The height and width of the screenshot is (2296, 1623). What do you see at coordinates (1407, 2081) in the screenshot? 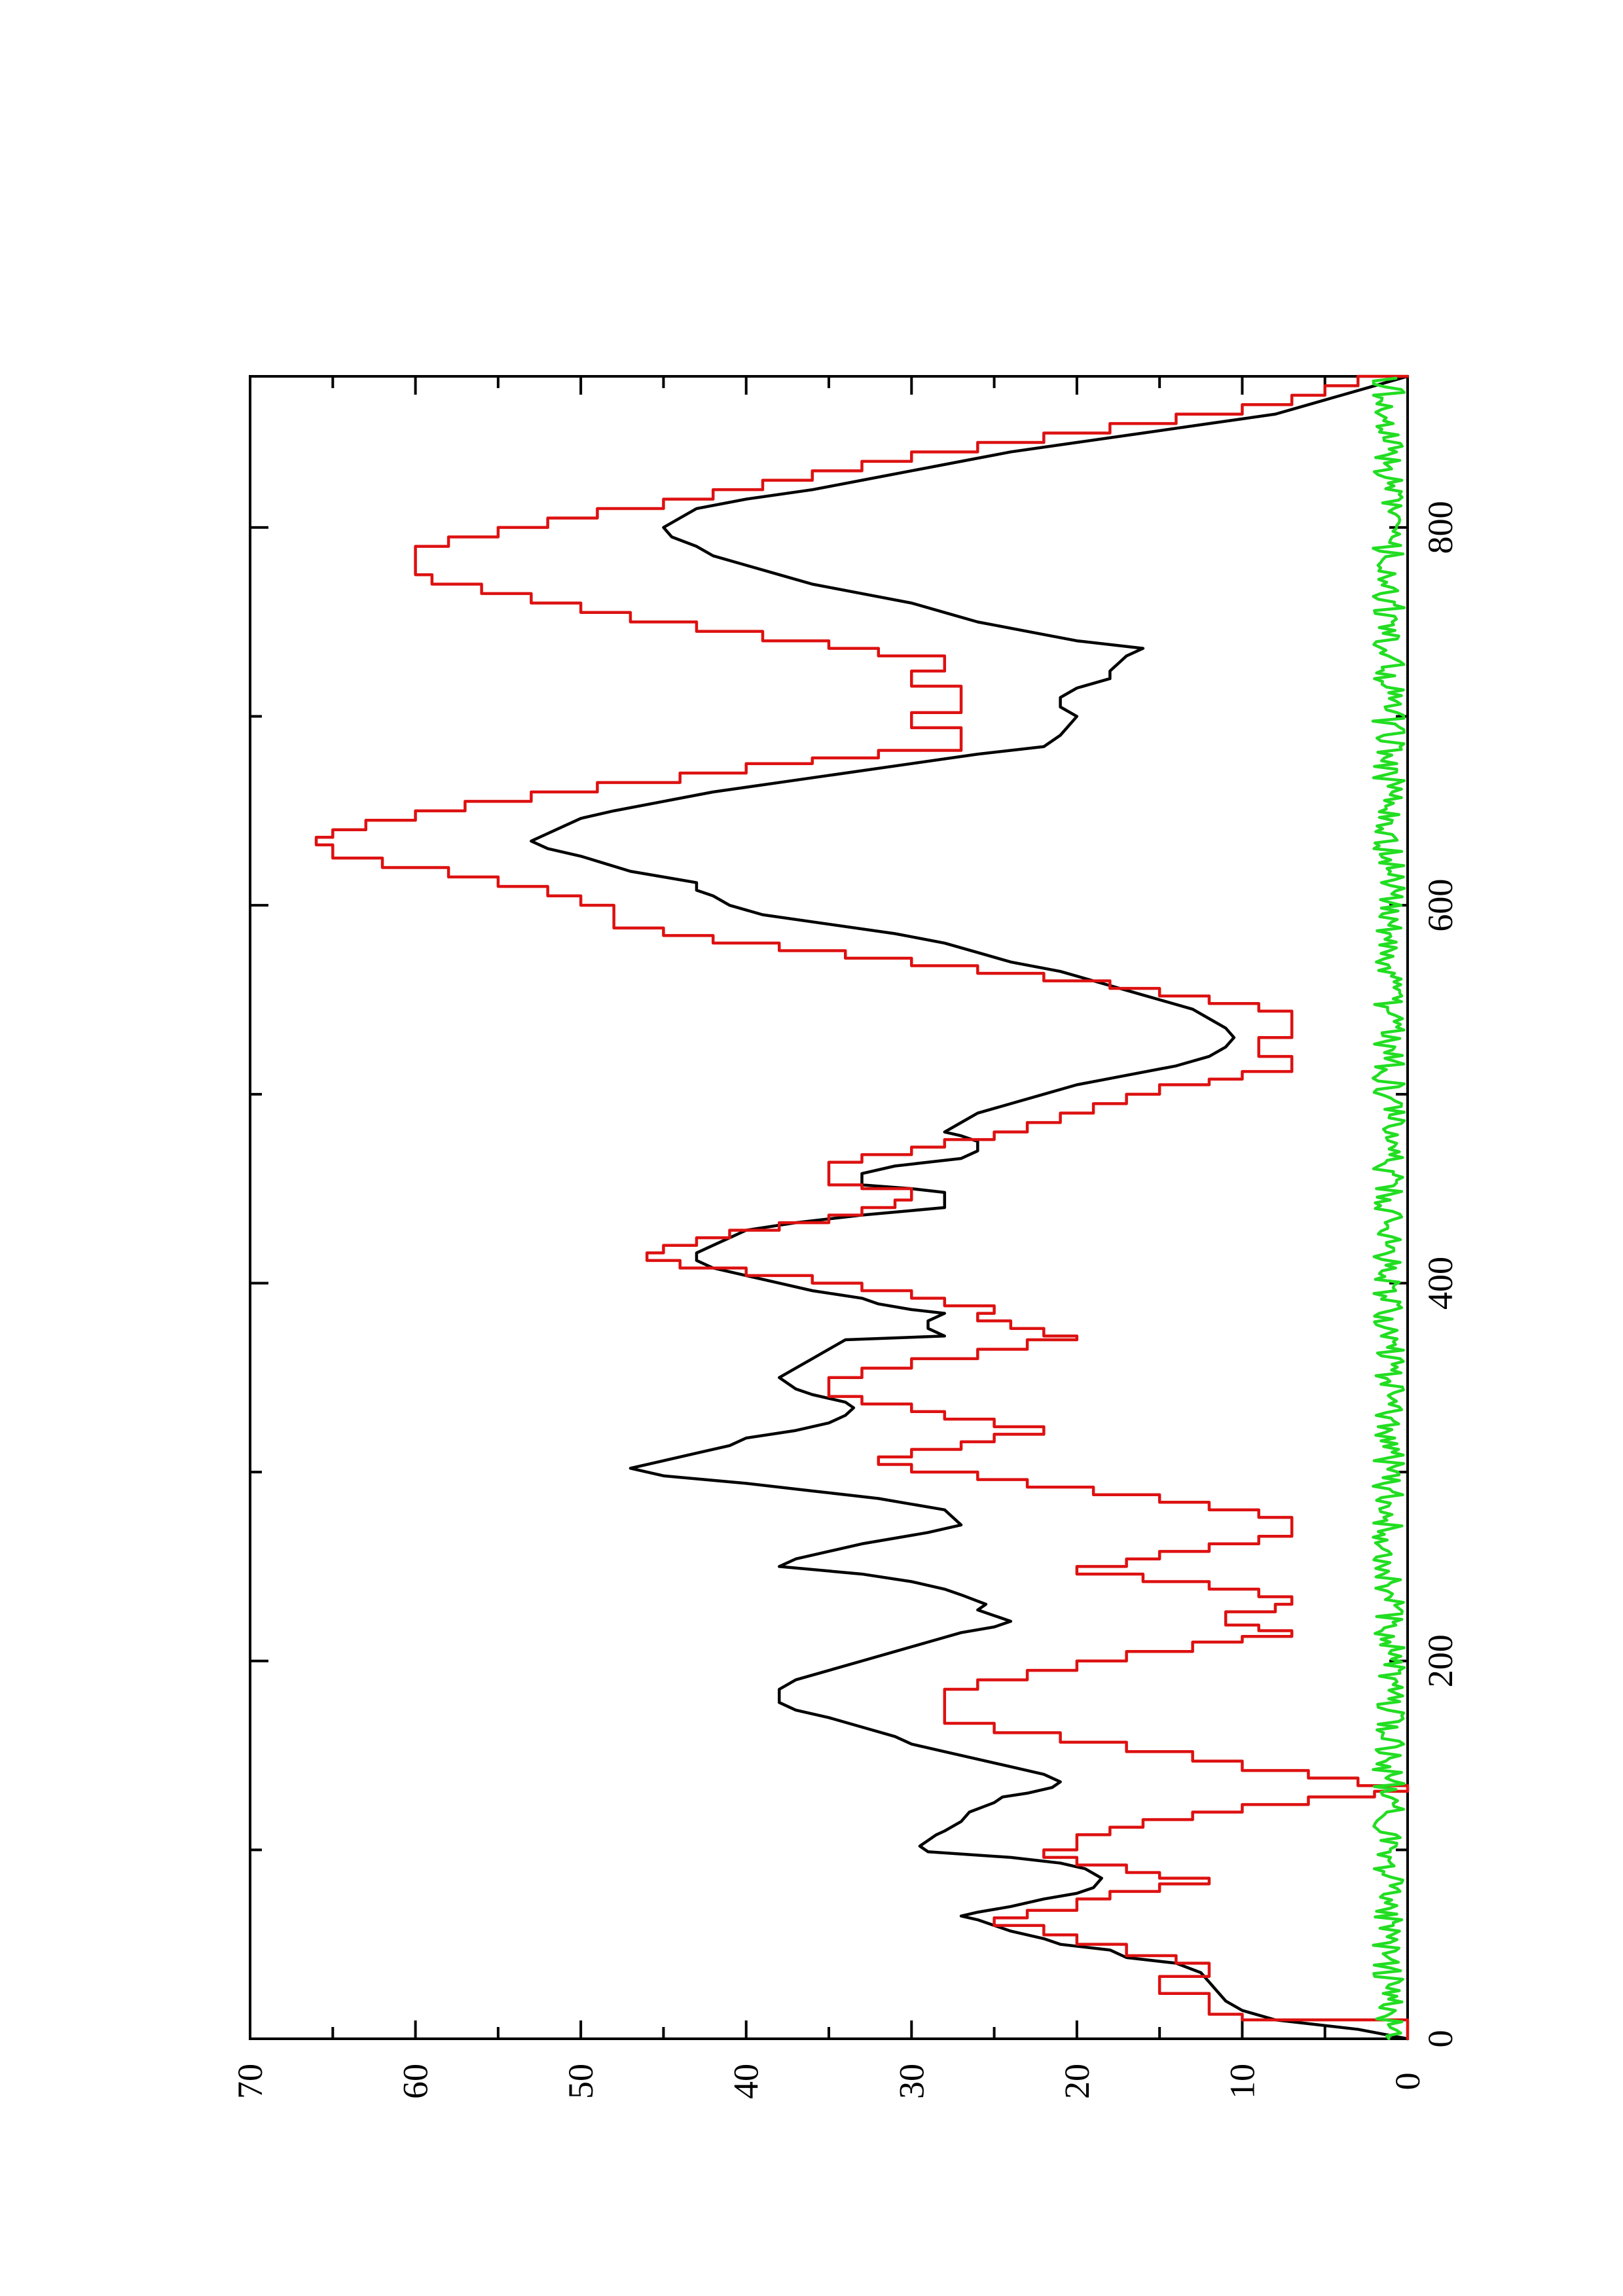
I see `y-tick-label: 0` at bounding box center [1407, 2081].